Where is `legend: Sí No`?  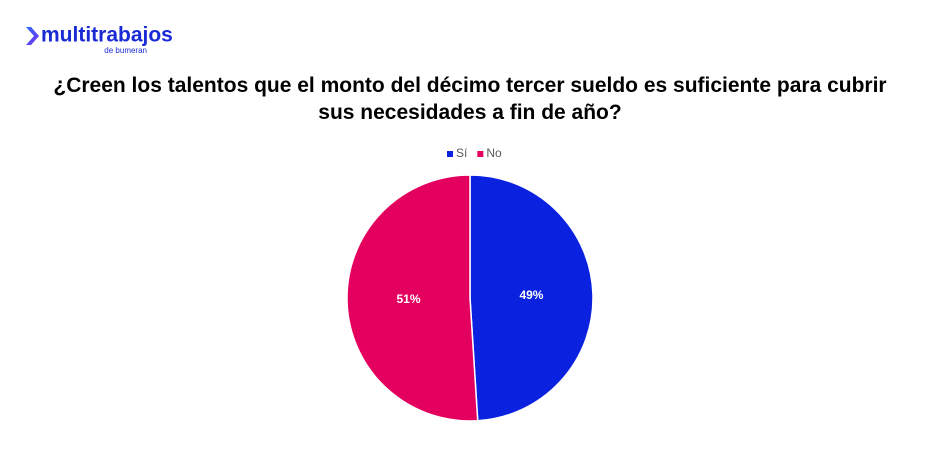
legend: Sí No is located at coordinates (474, 153).